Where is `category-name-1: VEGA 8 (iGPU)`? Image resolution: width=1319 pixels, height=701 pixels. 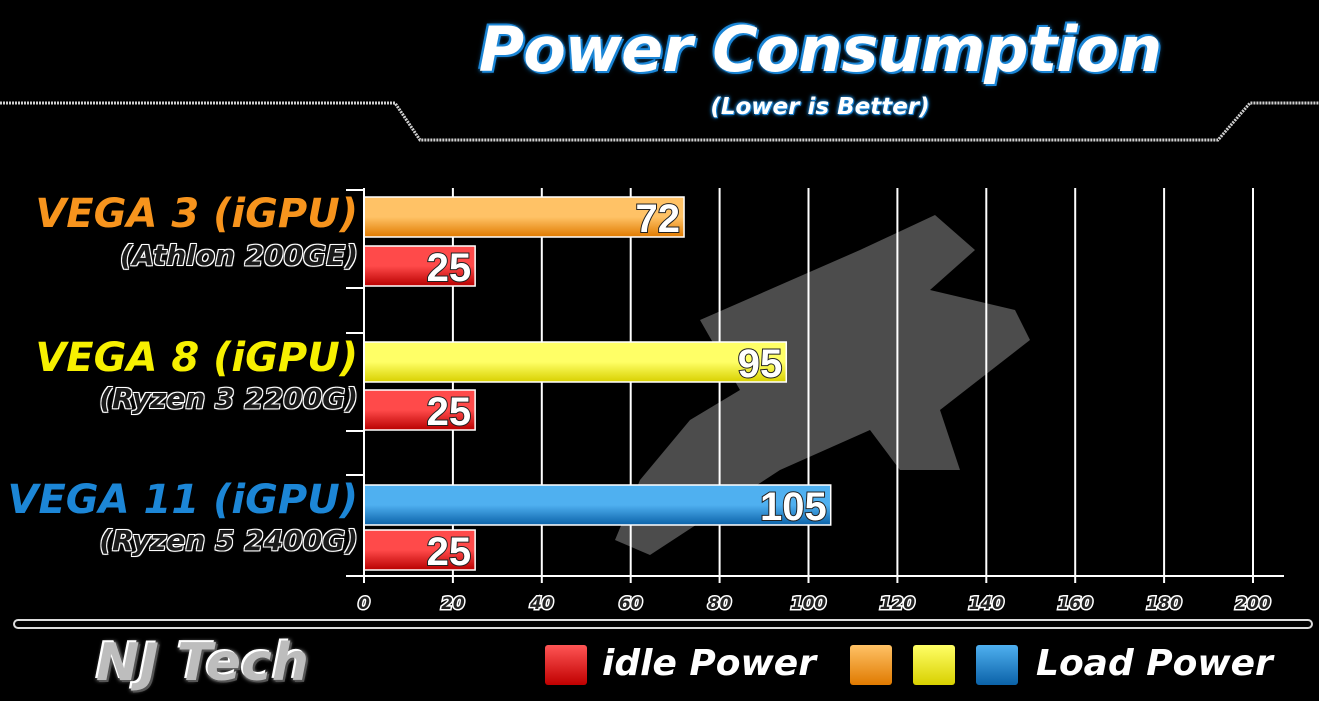 category-name-1: VEGA 8 (iGPU) is located at coordinates (196, 358).